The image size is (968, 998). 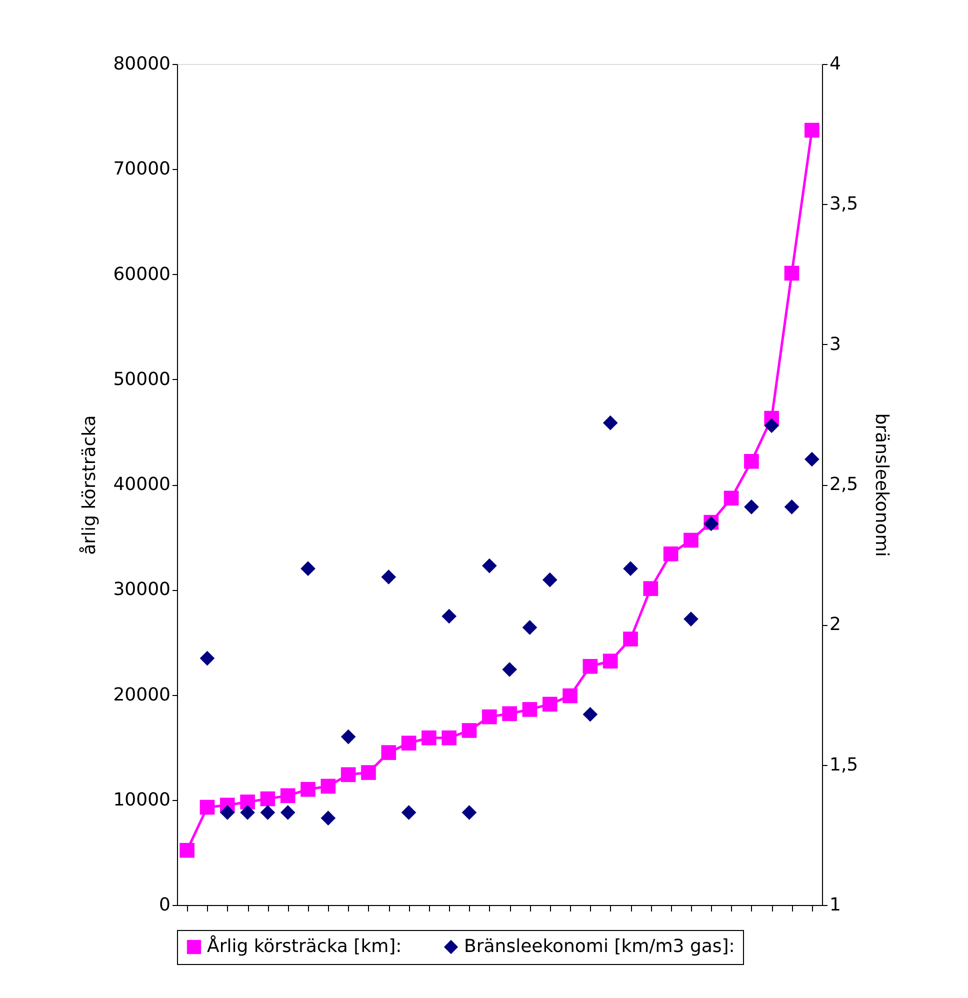 I want to click on y2-tick-label: 2,5, so click(x=844, y=484).